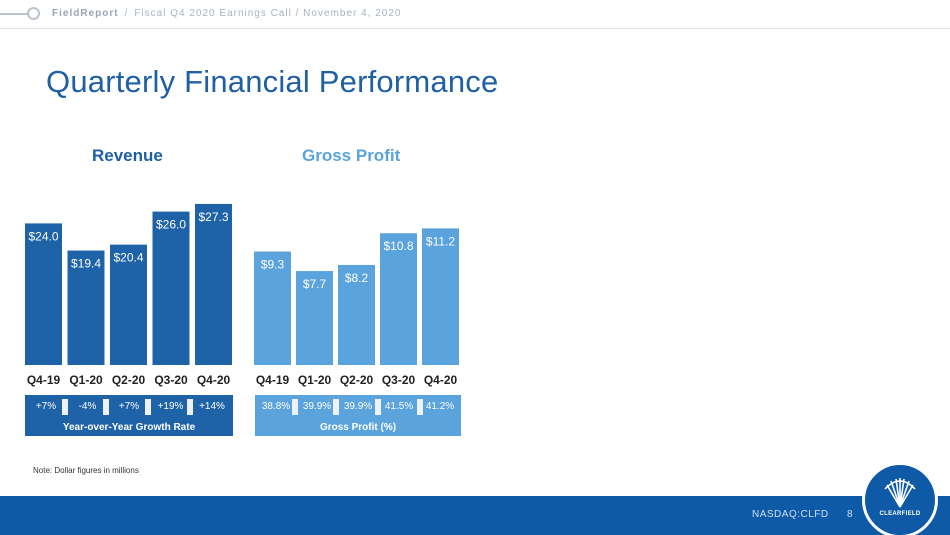 The height and width of the screenshot is (535, 950). What do you see at coordinates (399, 380) in the screenshot?
I see `gross-profit-category-label: Q3-20` at bounding box center [399, 380].